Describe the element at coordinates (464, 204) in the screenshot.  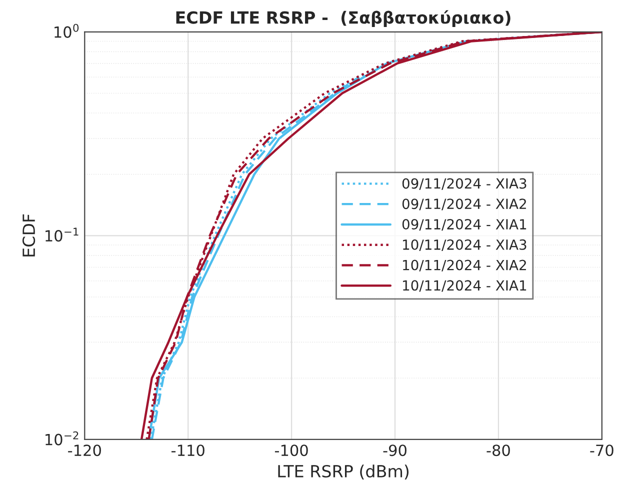
I see `legend-label: 09/11/2024 - XIA2` at that location.